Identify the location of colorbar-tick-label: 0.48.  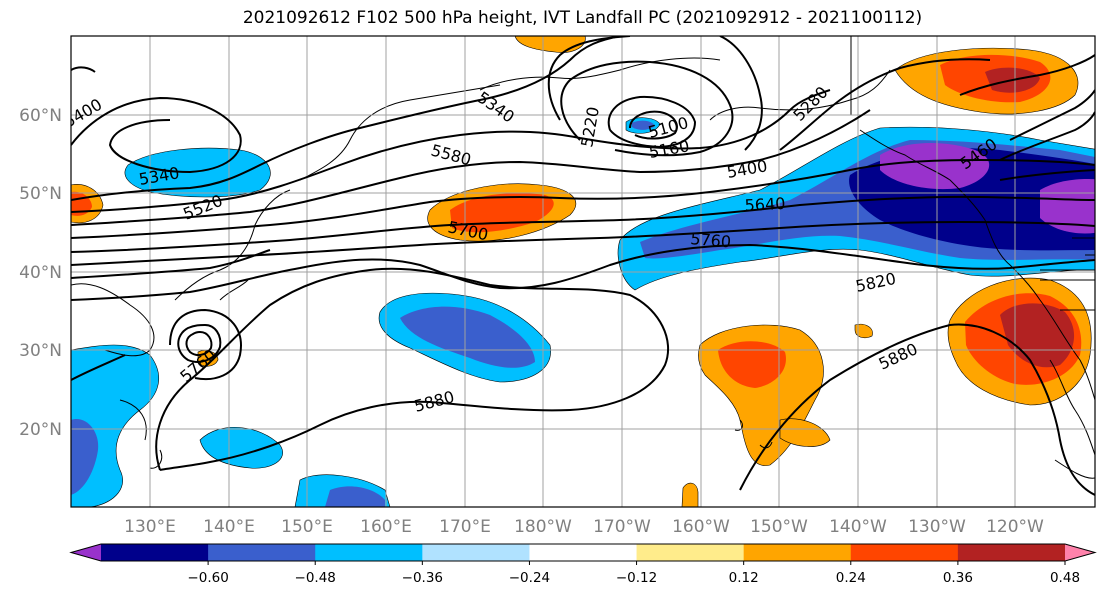
(1065, 578).